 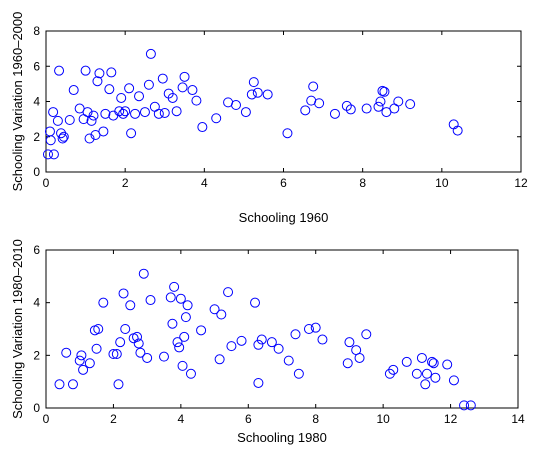 What do you see at coordinates (46, 419) in the screenshot?
I see `plot1-x-tick-label: 0` at bounding box center [46, 419].